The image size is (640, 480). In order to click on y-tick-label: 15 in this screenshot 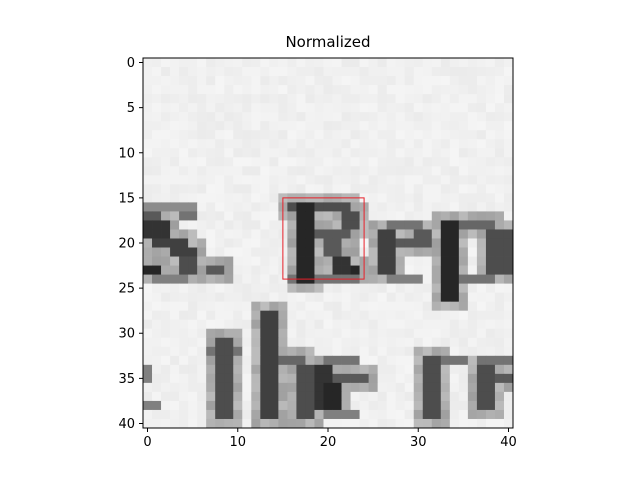, I will do `click(126, 198)`.